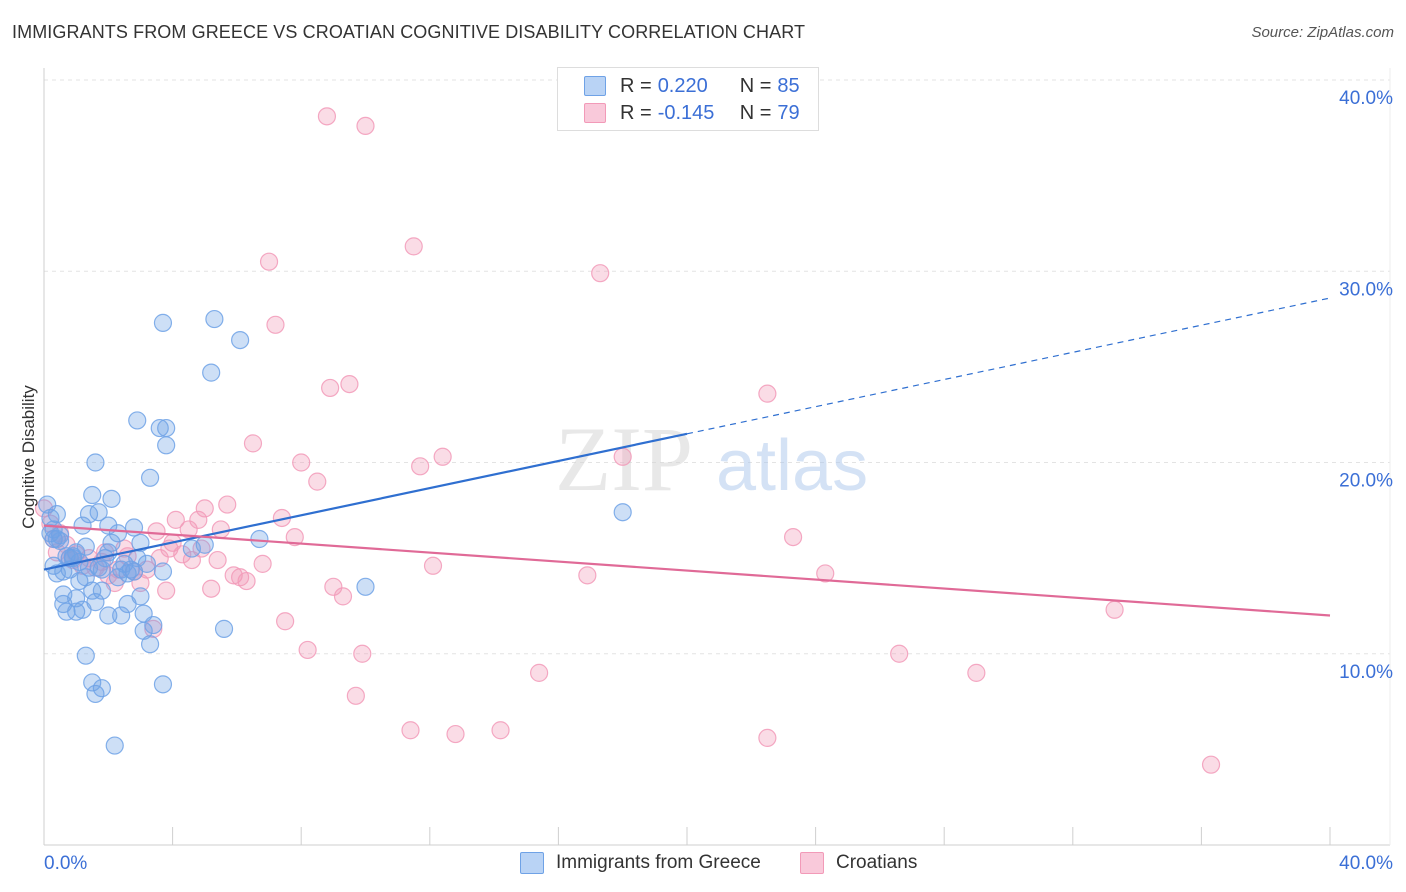 This screenshot has height=892, width=1406. What do you see at coordinates (1366, 98) in the screenshot?
I see `y-tick-label: 40.0%` at bounding box center [1366, 98].